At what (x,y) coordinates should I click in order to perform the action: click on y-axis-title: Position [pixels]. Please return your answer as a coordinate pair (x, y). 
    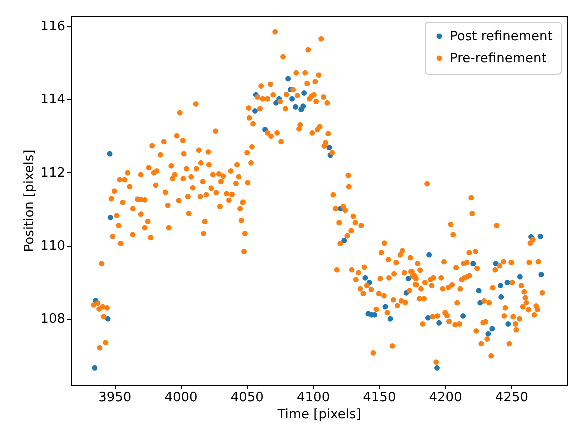
    Looking at the image, I should click on (30, 201).